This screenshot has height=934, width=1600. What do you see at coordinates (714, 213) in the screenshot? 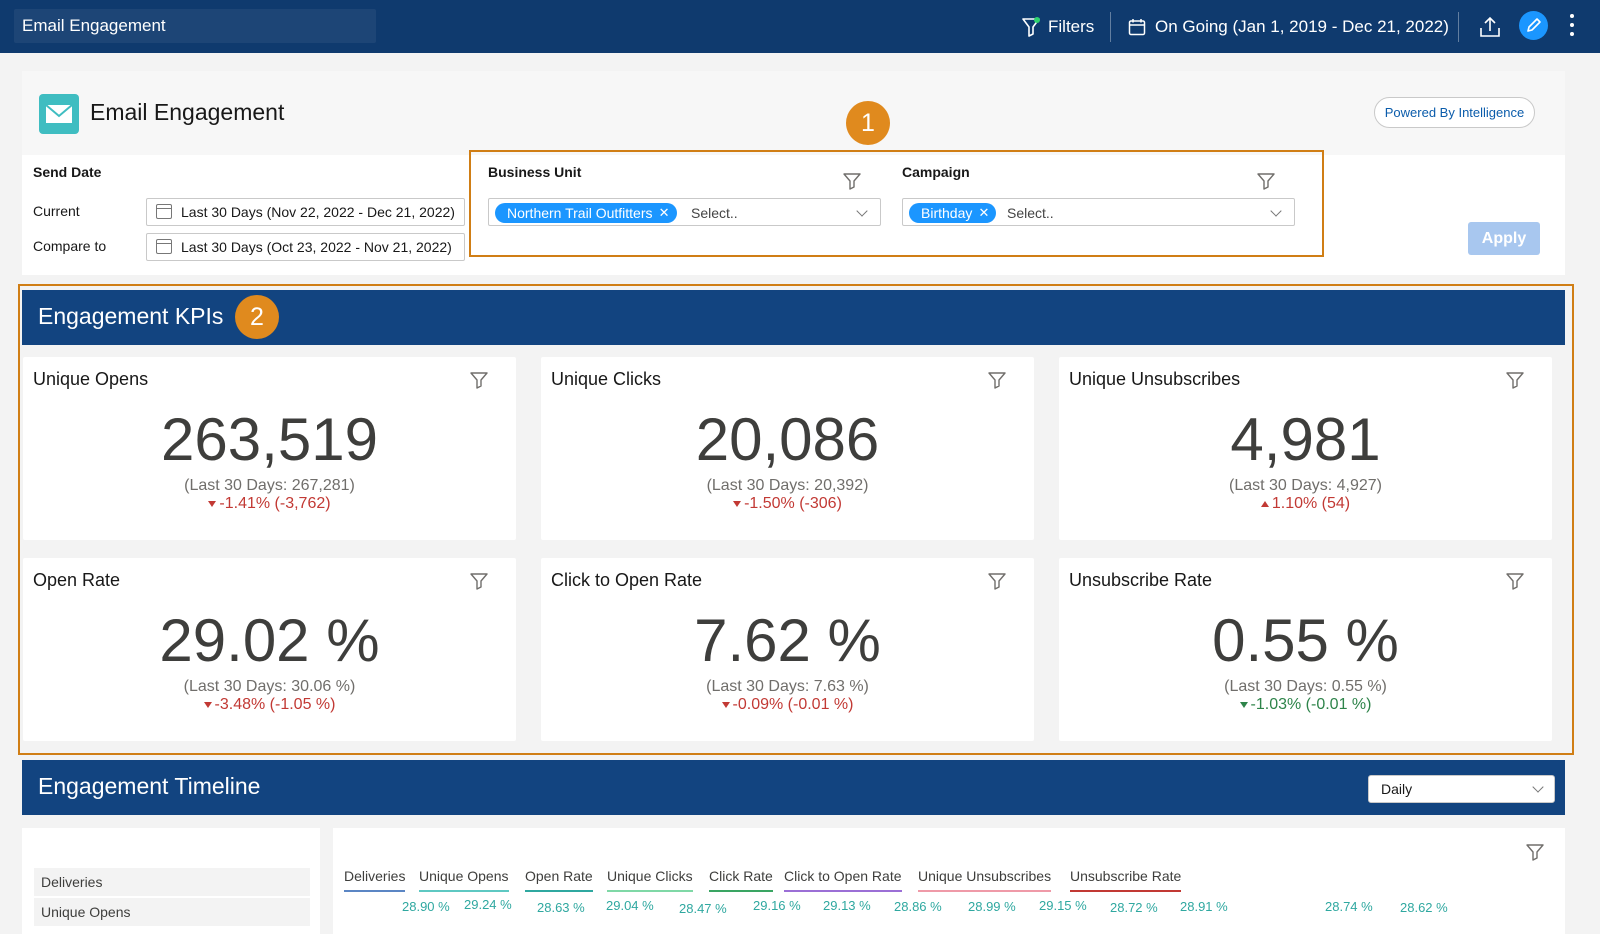
I see `business-unit-placeholder: Select..` at bounding box center [714, 213].